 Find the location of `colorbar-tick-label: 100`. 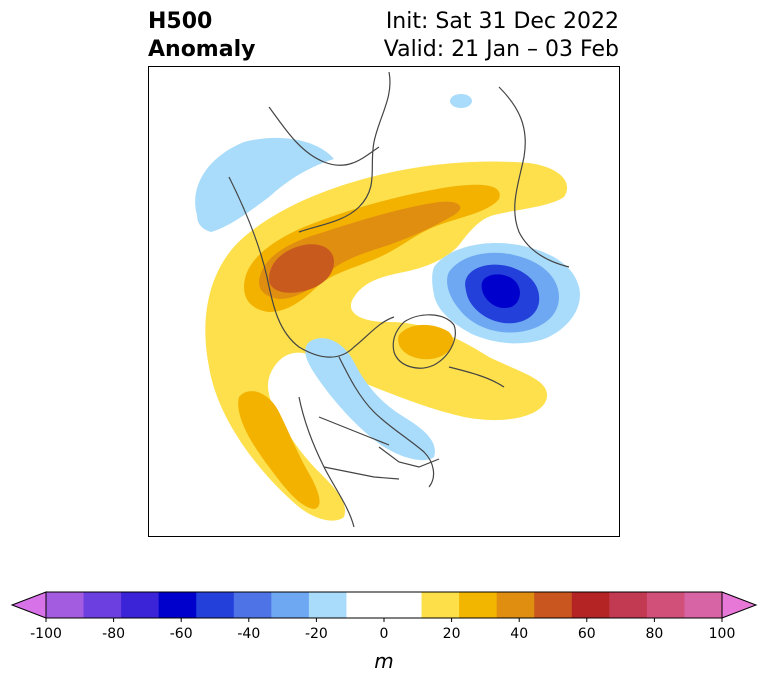

colorbar-tick-label: 100 is located at coordinates (722, 634).